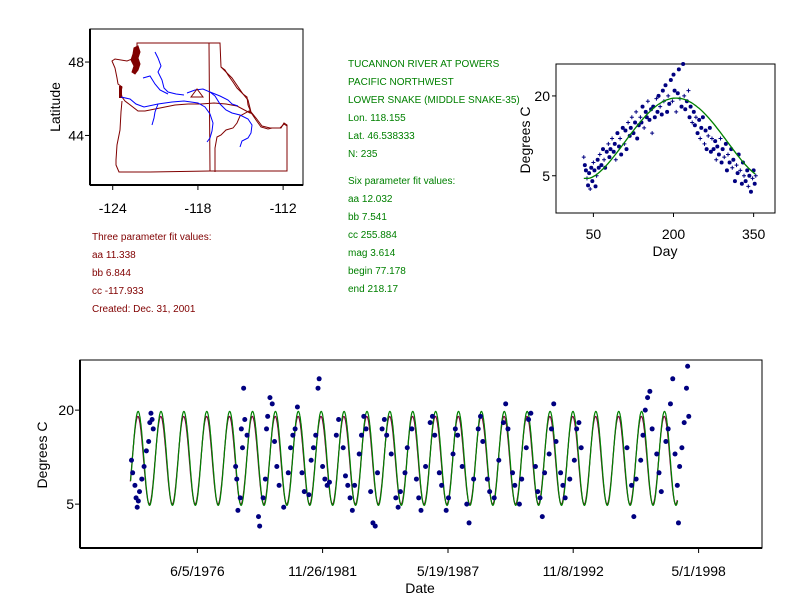  What do you see at coordinates (402, 181) in the screenshot?
I see `six-param-title: Six parameter fit values:` at bounding box center [402, 181].